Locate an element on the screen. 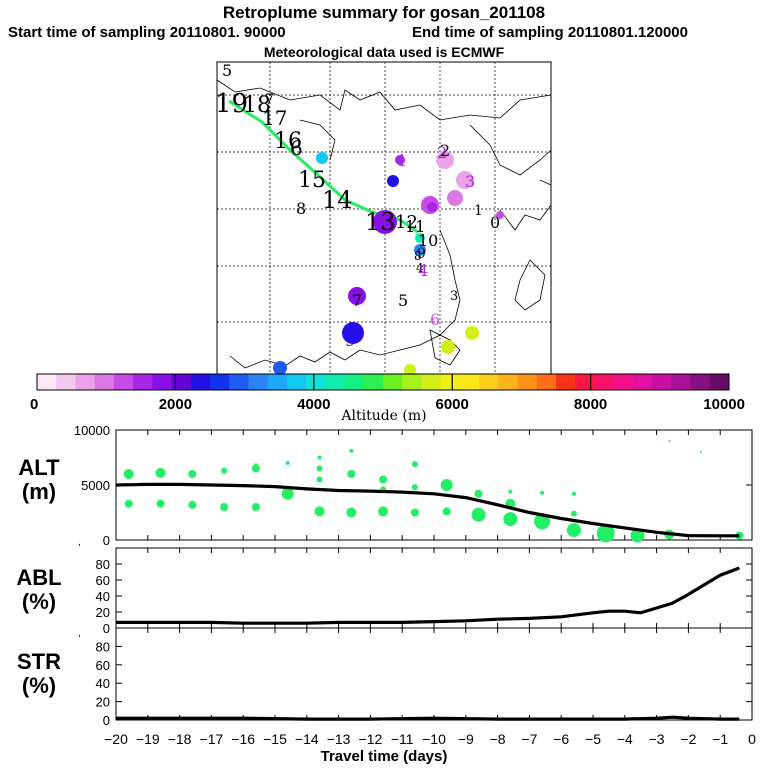 The width and height of the screenshot is (768, 768). cluster-label: 3 is located at coordinates (470, 181).